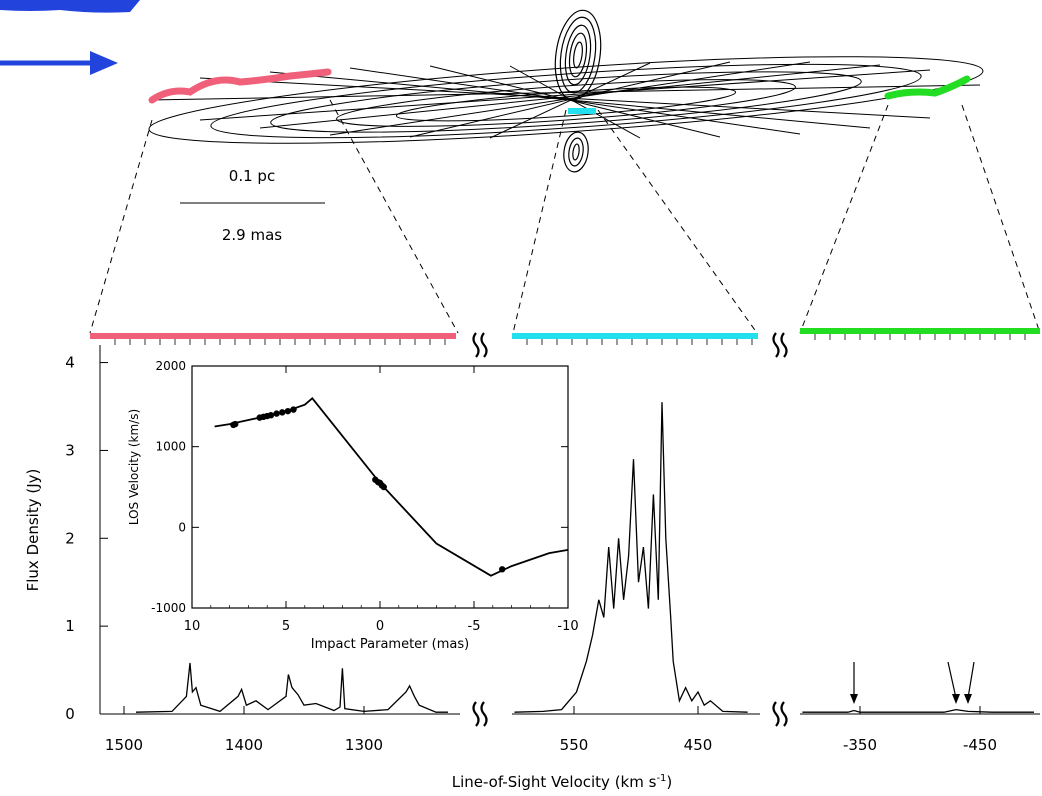  Describe the element at coordinates (582, 111) in the screenshot. I see `cyan-maser-segment` at that location.